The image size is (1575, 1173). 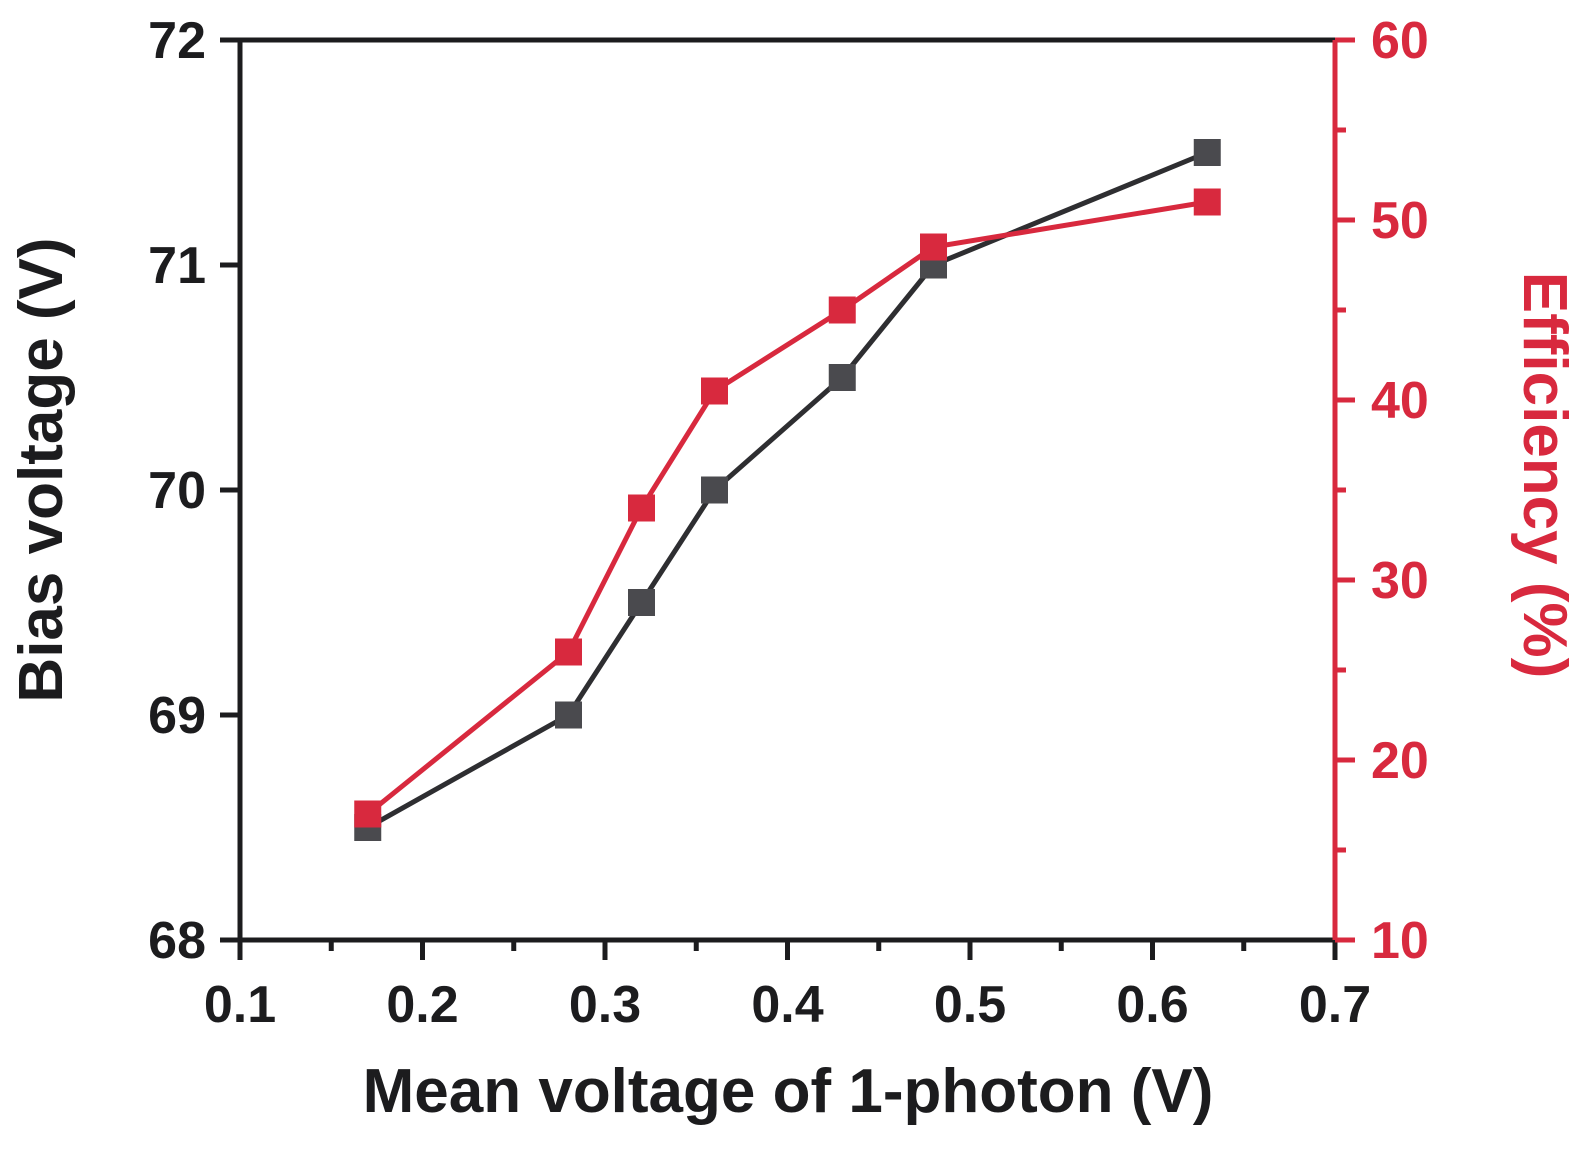 I want to click on y-left-tick-label: 71, so click(x=177, y=266).